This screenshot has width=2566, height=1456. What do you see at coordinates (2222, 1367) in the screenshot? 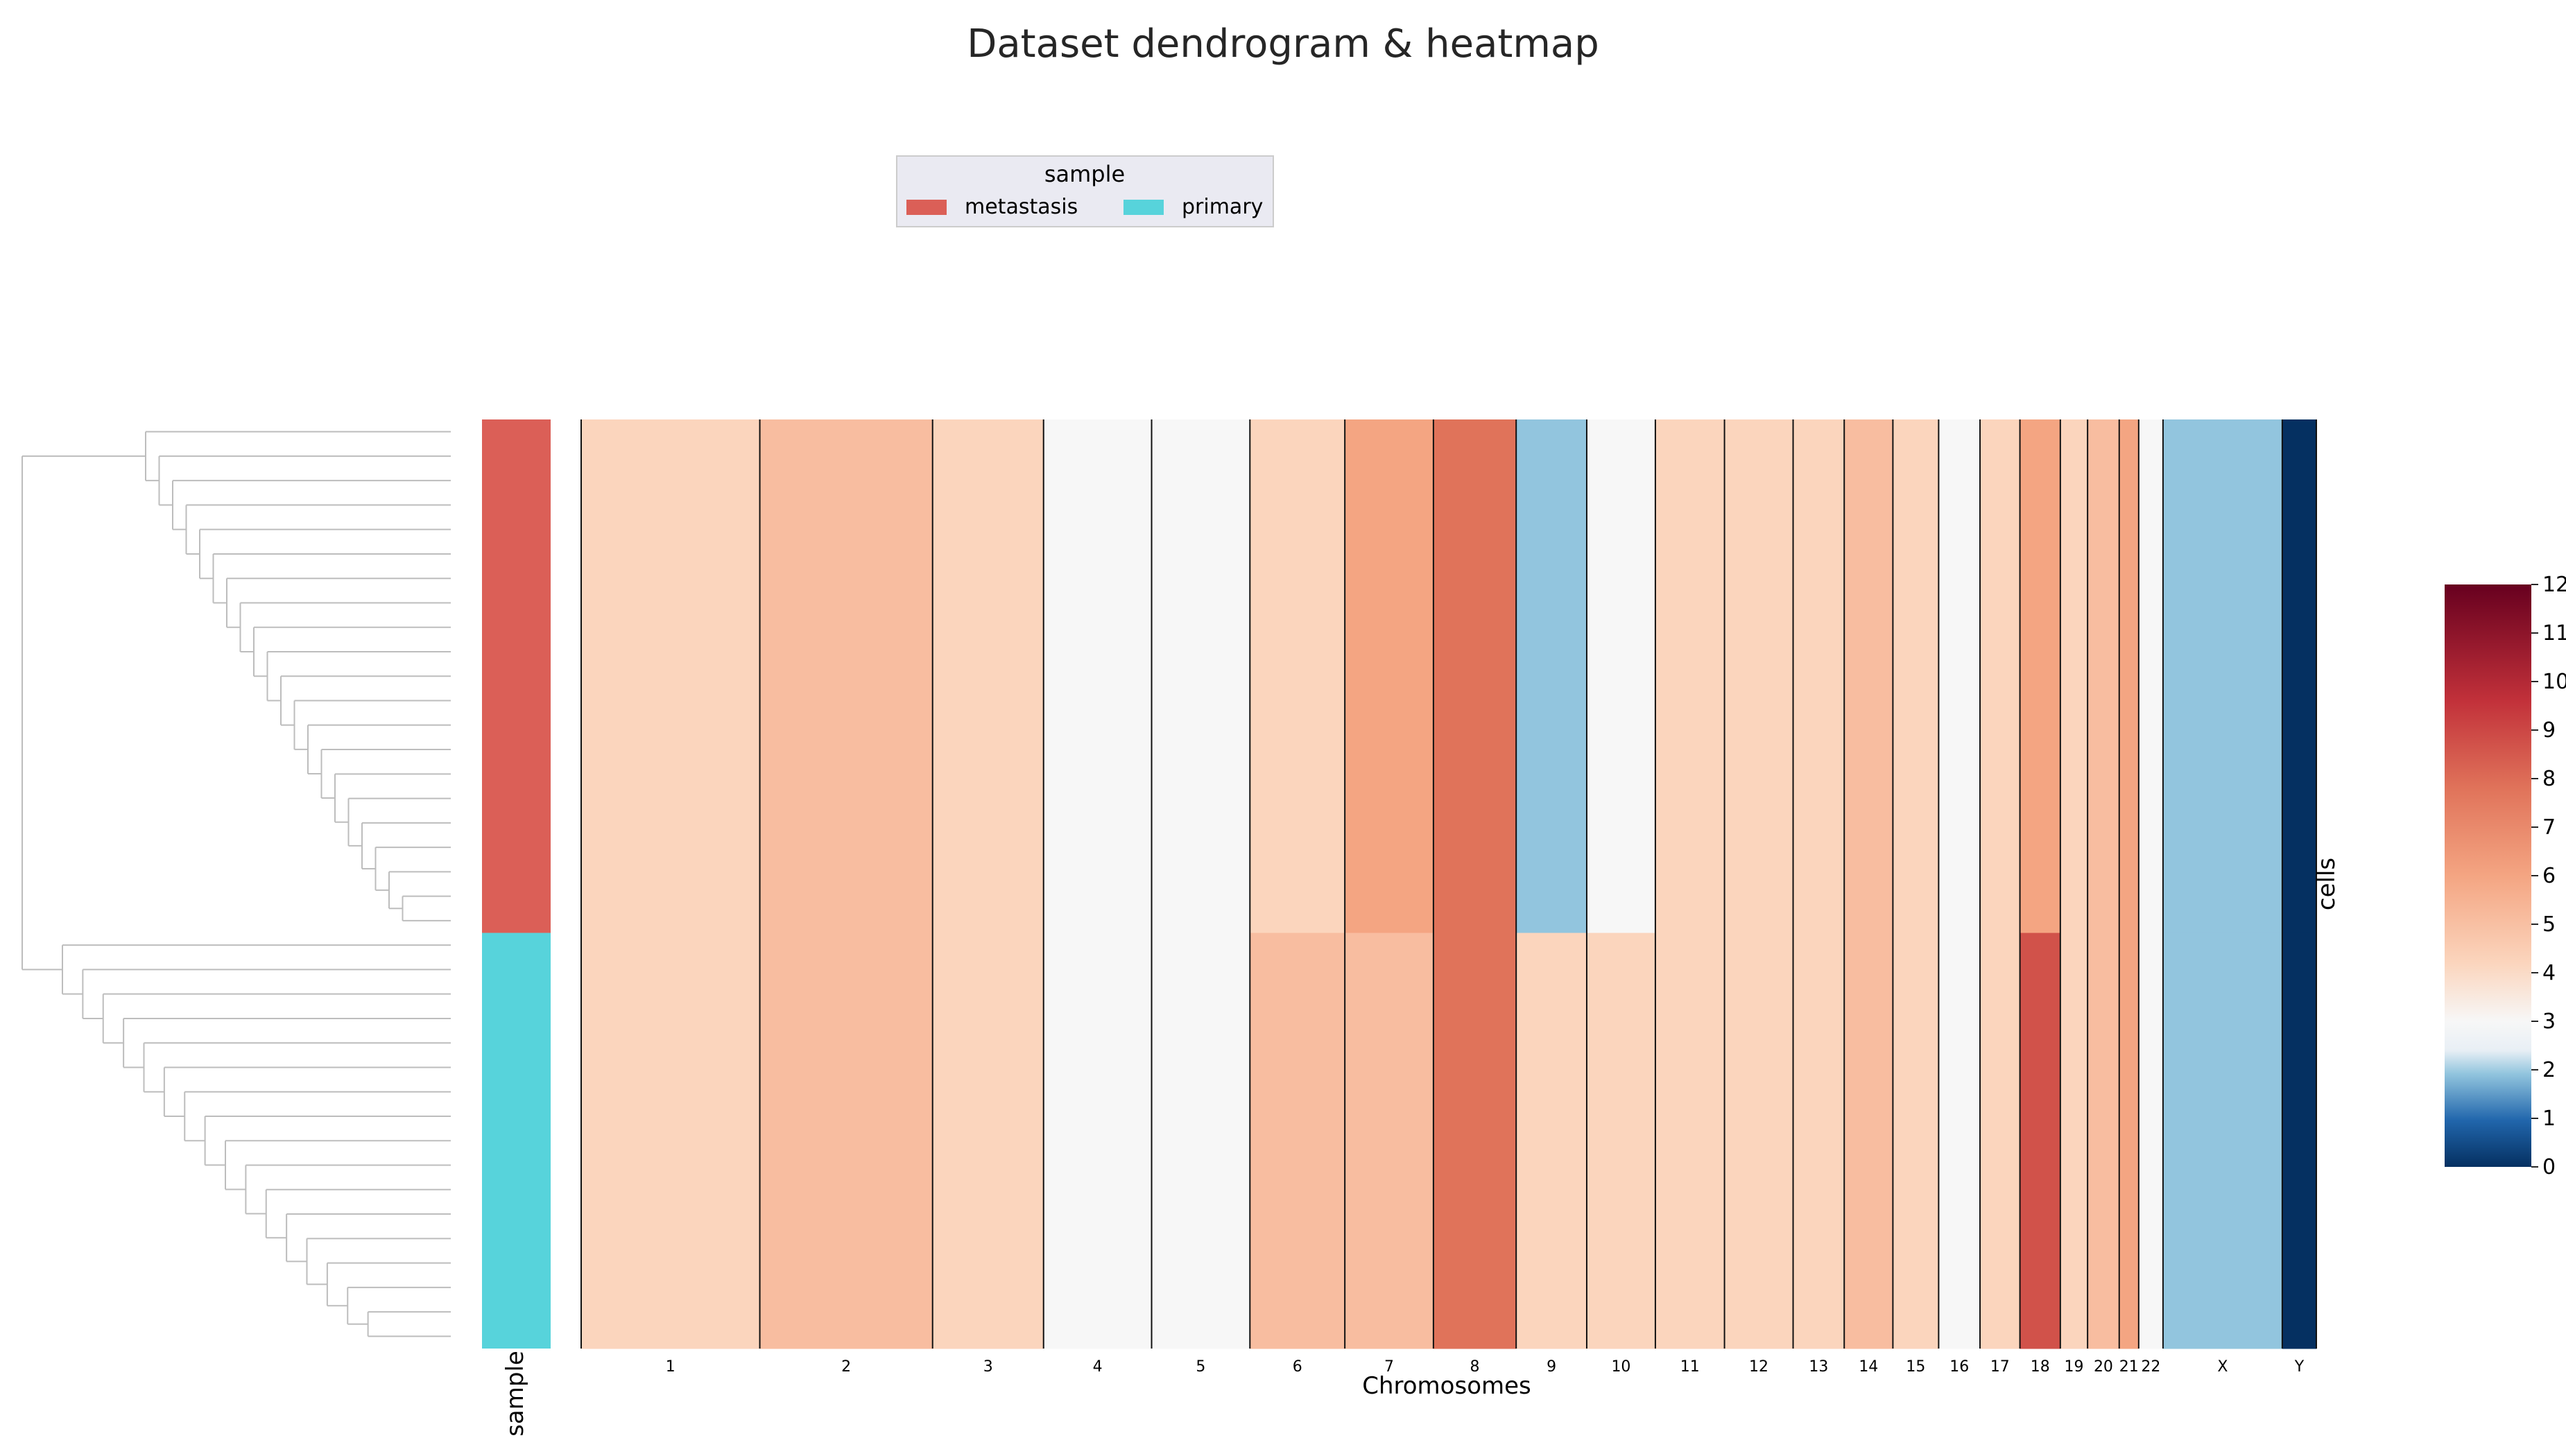
I see `chromosome-label-X: X` at bounding box center [2222, 1367].